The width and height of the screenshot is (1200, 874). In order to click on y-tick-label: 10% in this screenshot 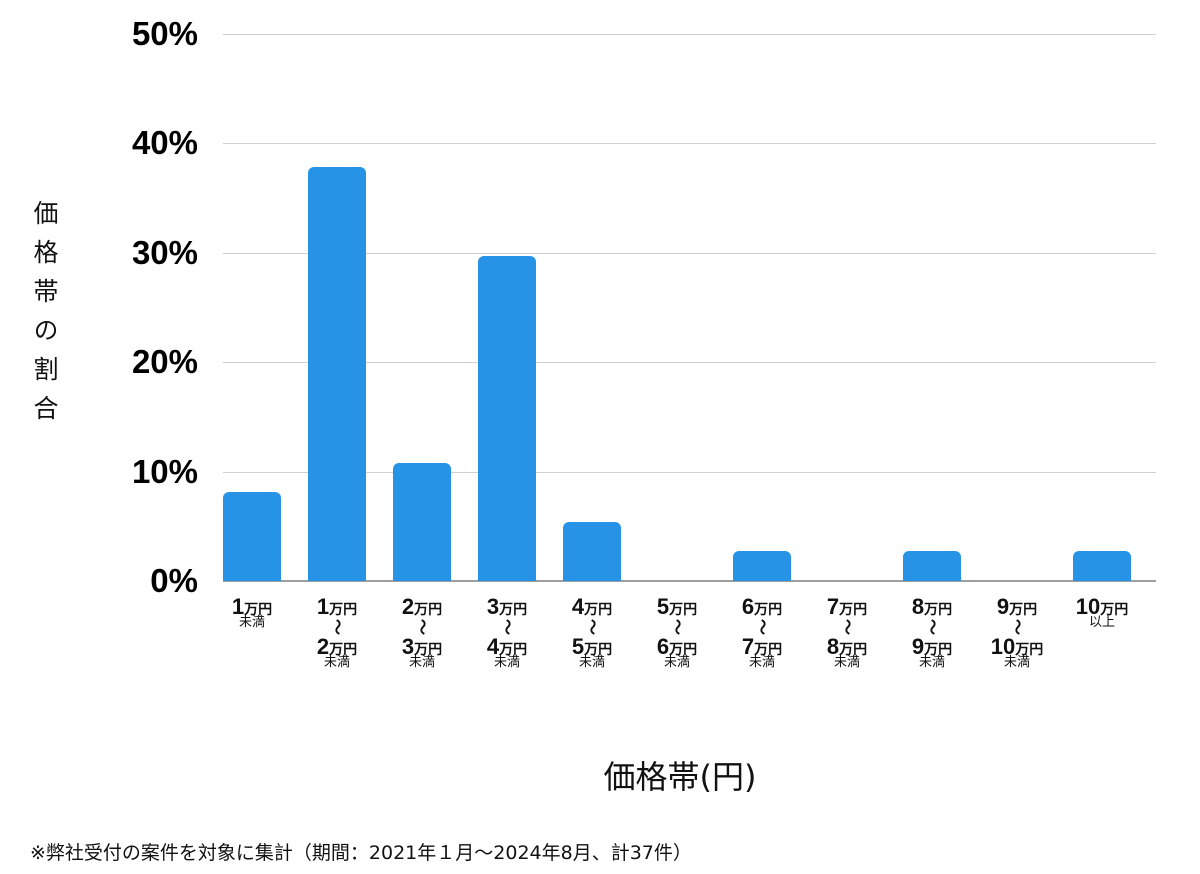, I will do `click(164, 471)`.